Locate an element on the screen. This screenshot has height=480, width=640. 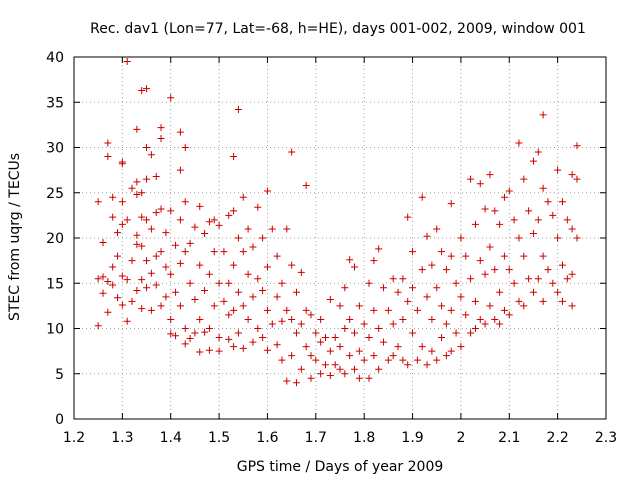
x-tick-label: 2.1 is located at coordinates (509, 438).